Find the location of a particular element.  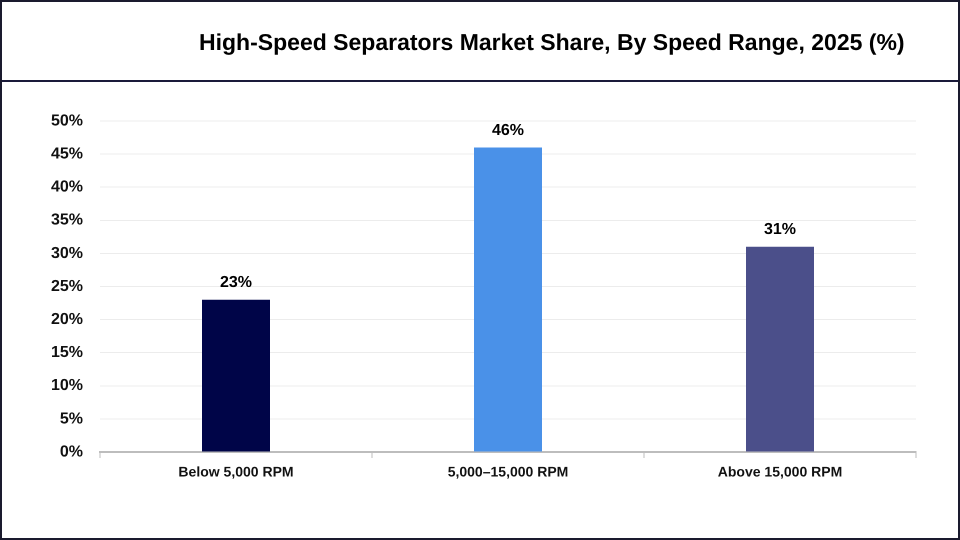

y-tick-label: 5% is located at coordinates (71, 419).